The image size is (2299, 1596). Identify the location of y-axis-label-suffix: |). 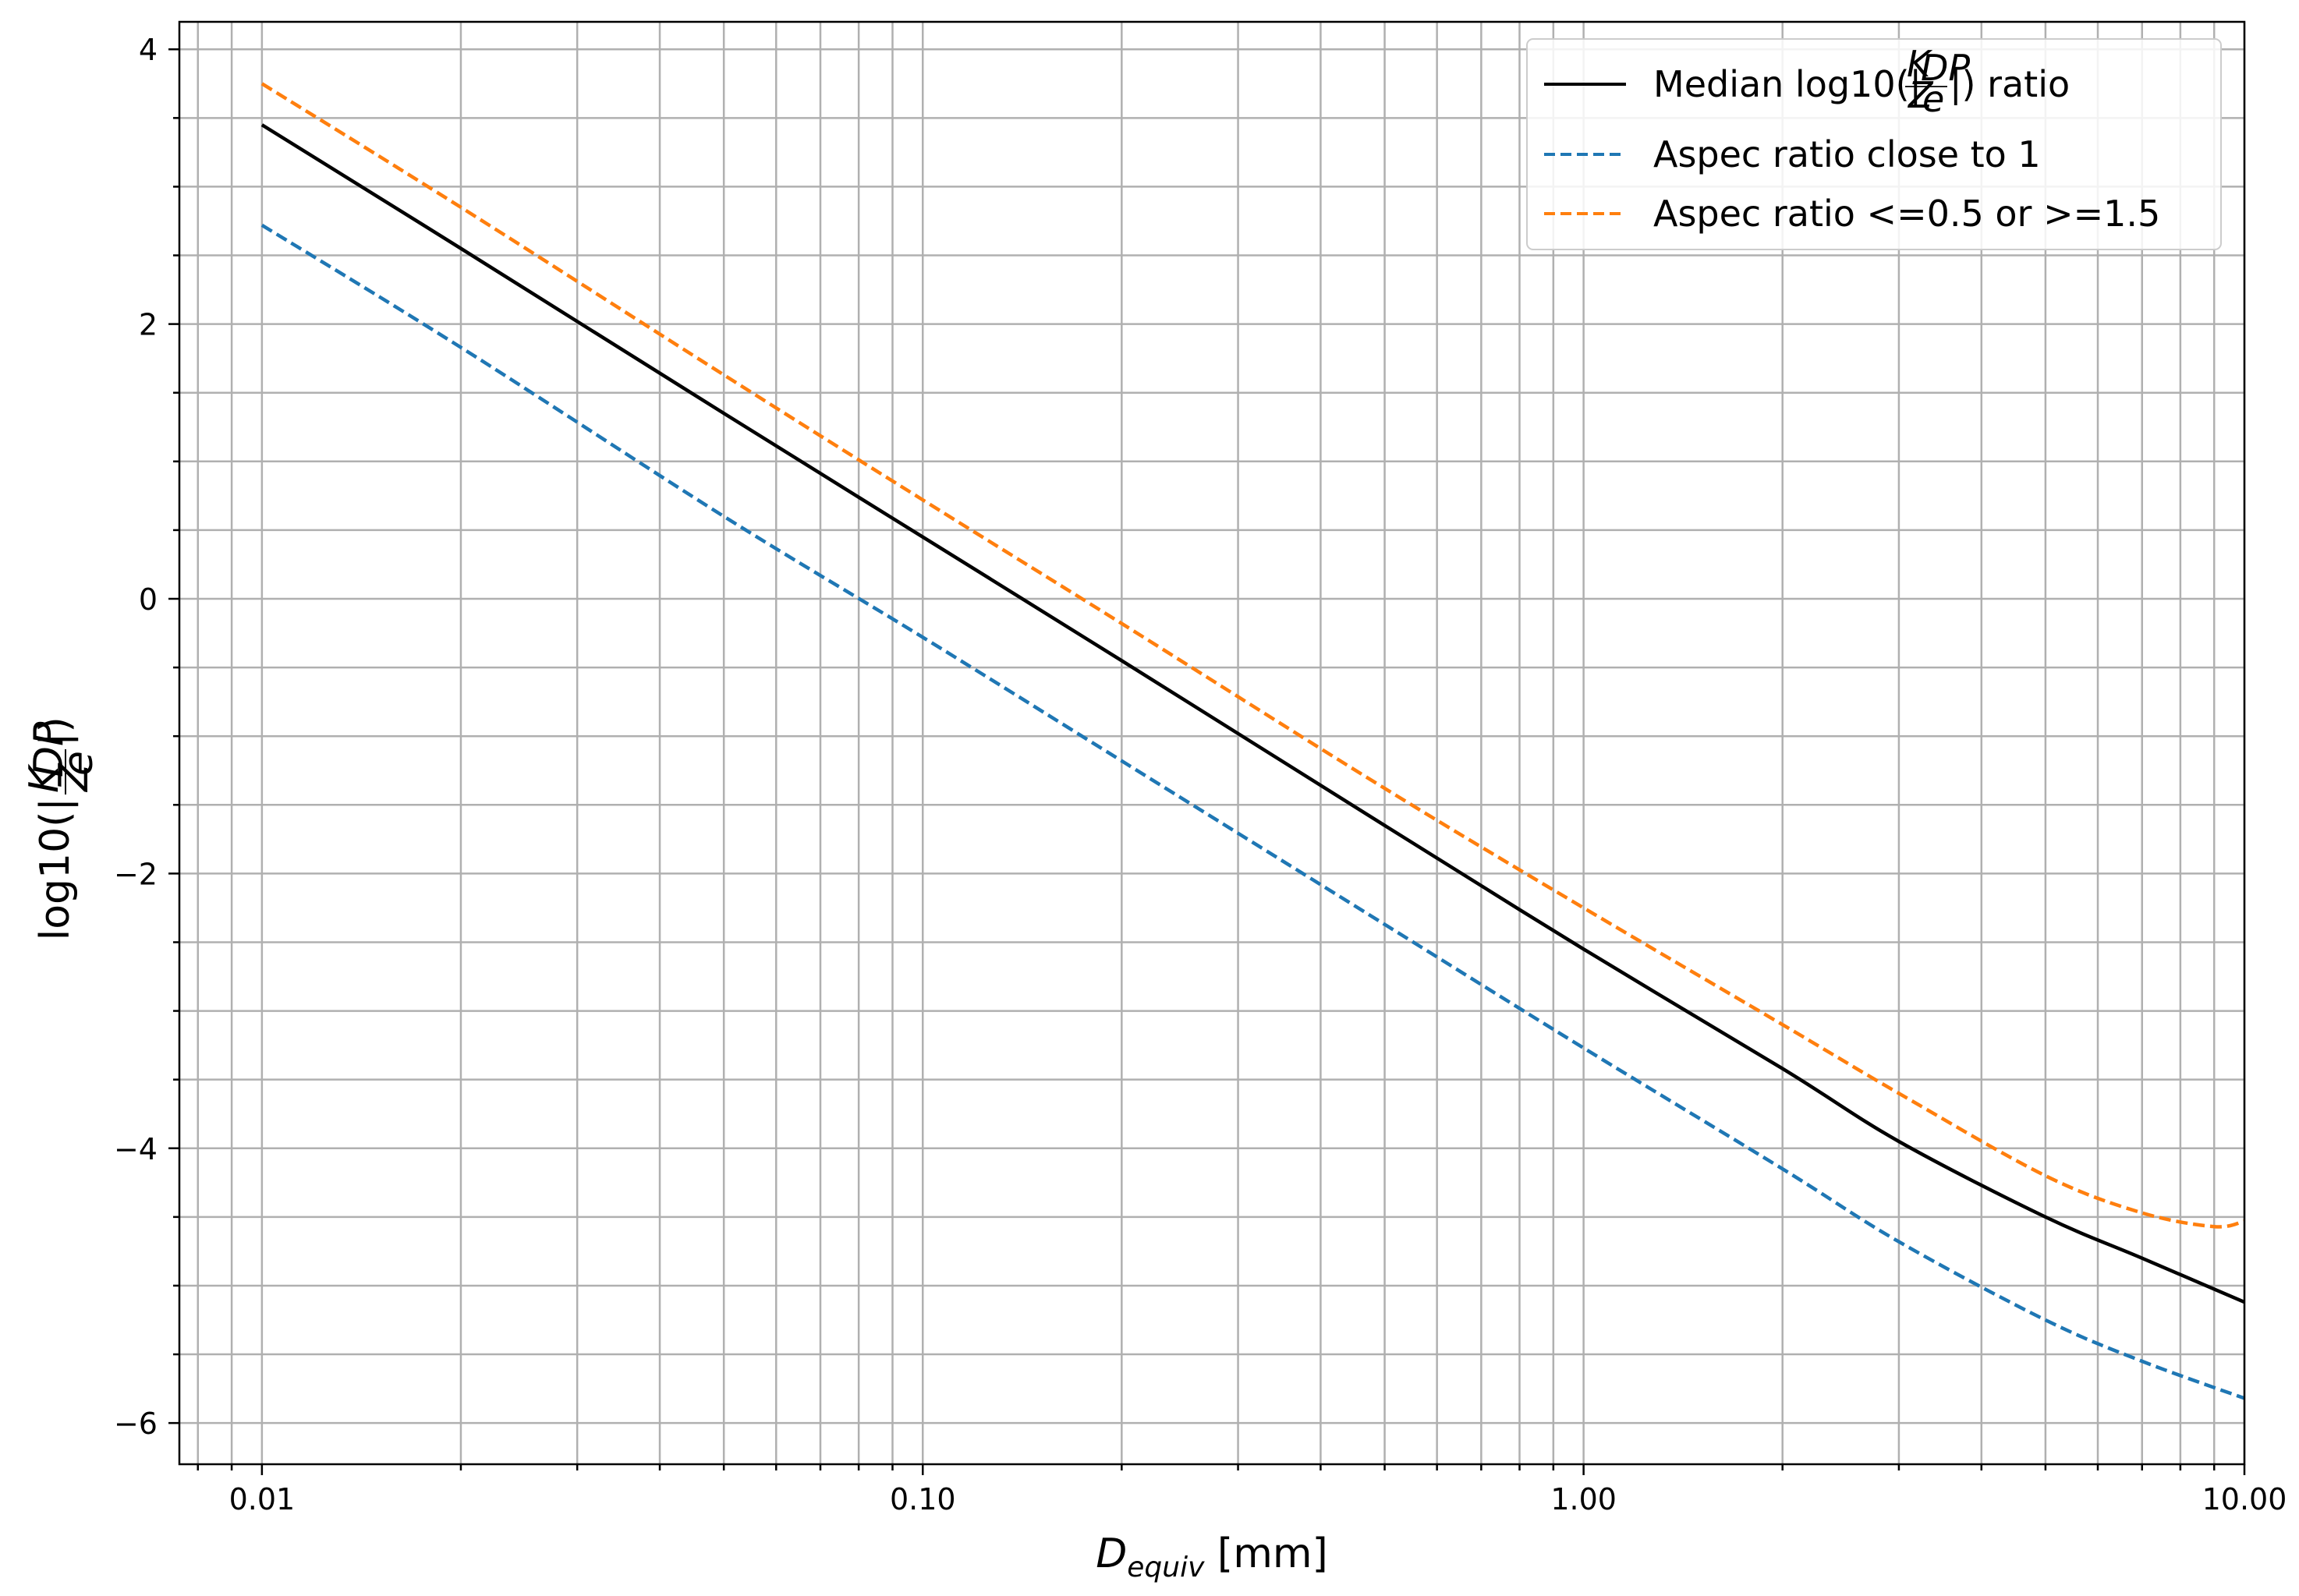
(55, 731).